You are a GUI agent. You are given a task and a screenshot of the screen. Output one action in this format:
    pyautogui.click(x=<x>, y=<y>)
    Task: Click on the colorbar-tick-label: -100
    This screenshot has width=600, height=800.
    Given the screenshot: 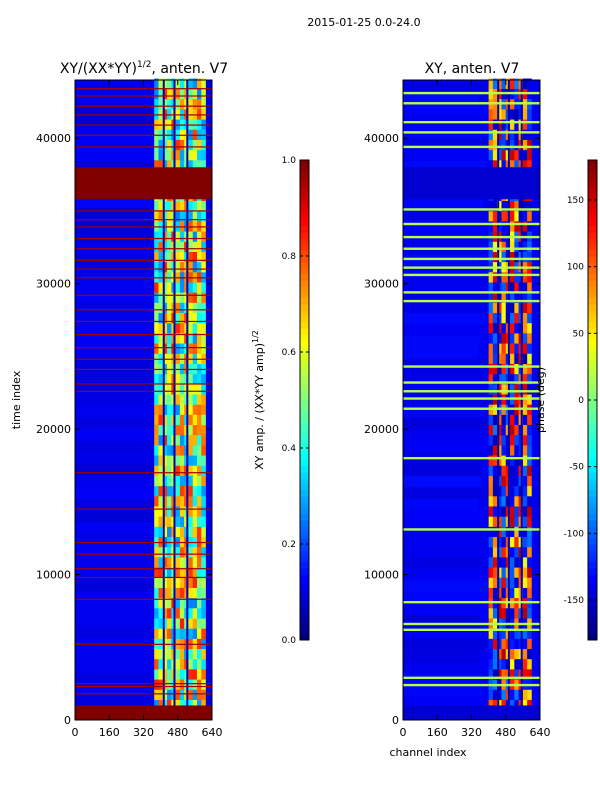 What is the action you would take?
    pyautogui.click(x=574, y=534)
    